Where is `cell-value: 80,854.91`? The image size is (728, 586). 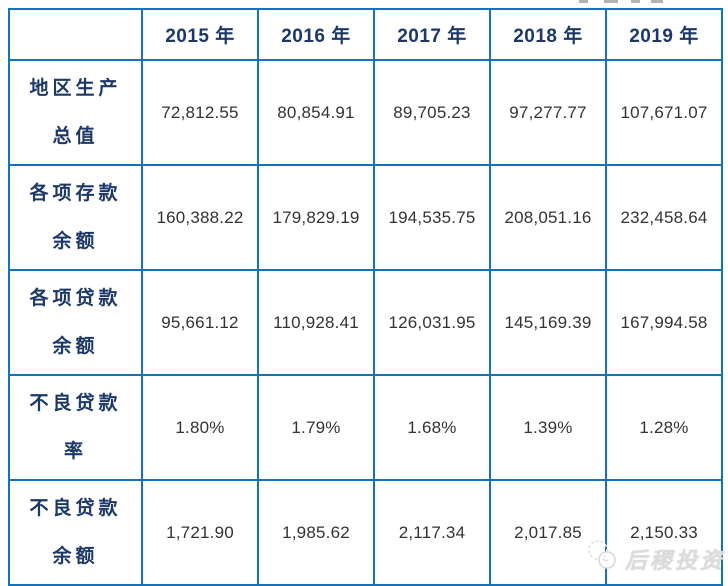
cell-value: 80,854.91 is located at coordinates (316, 112).